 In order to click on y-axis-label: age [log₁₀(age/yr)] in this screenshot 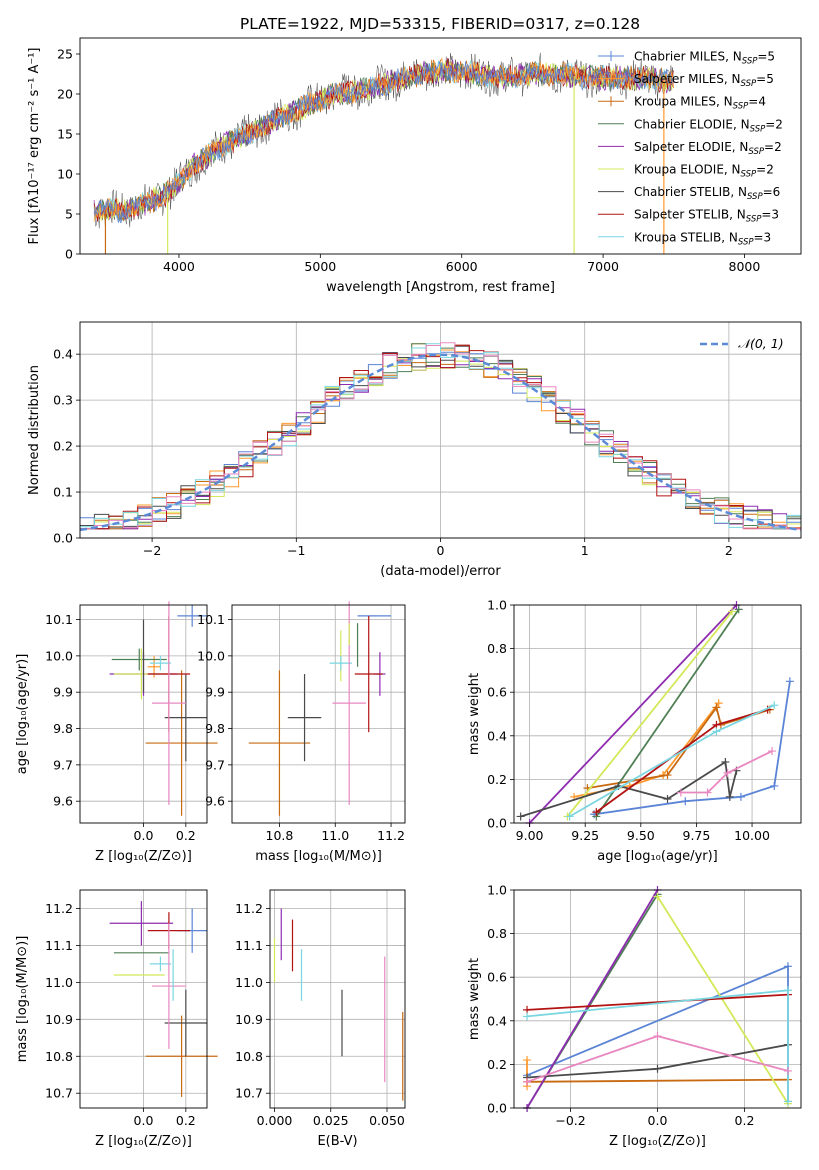, I will do `click(22, 714)`.